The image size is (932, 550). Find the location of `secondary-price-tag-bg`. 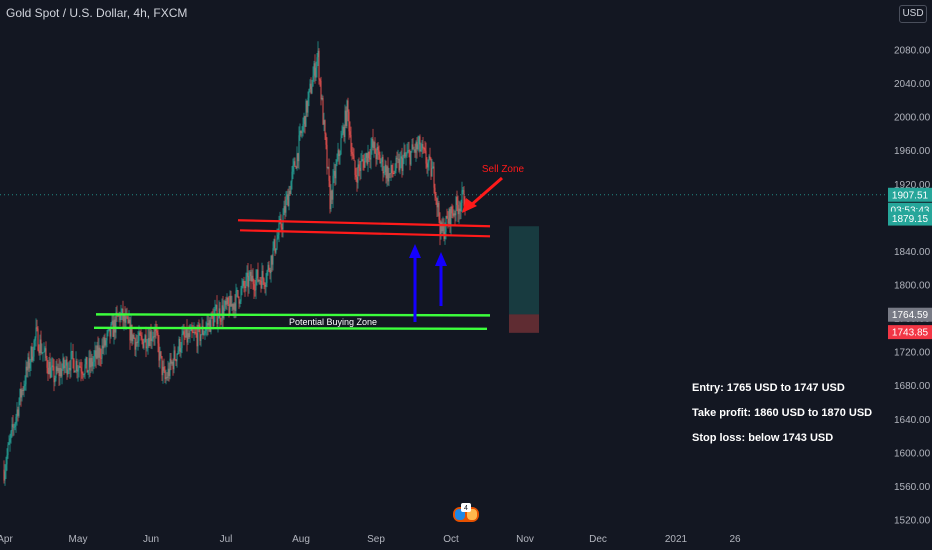

secondary-price-tag-bg is located at coordinates (910, 218).